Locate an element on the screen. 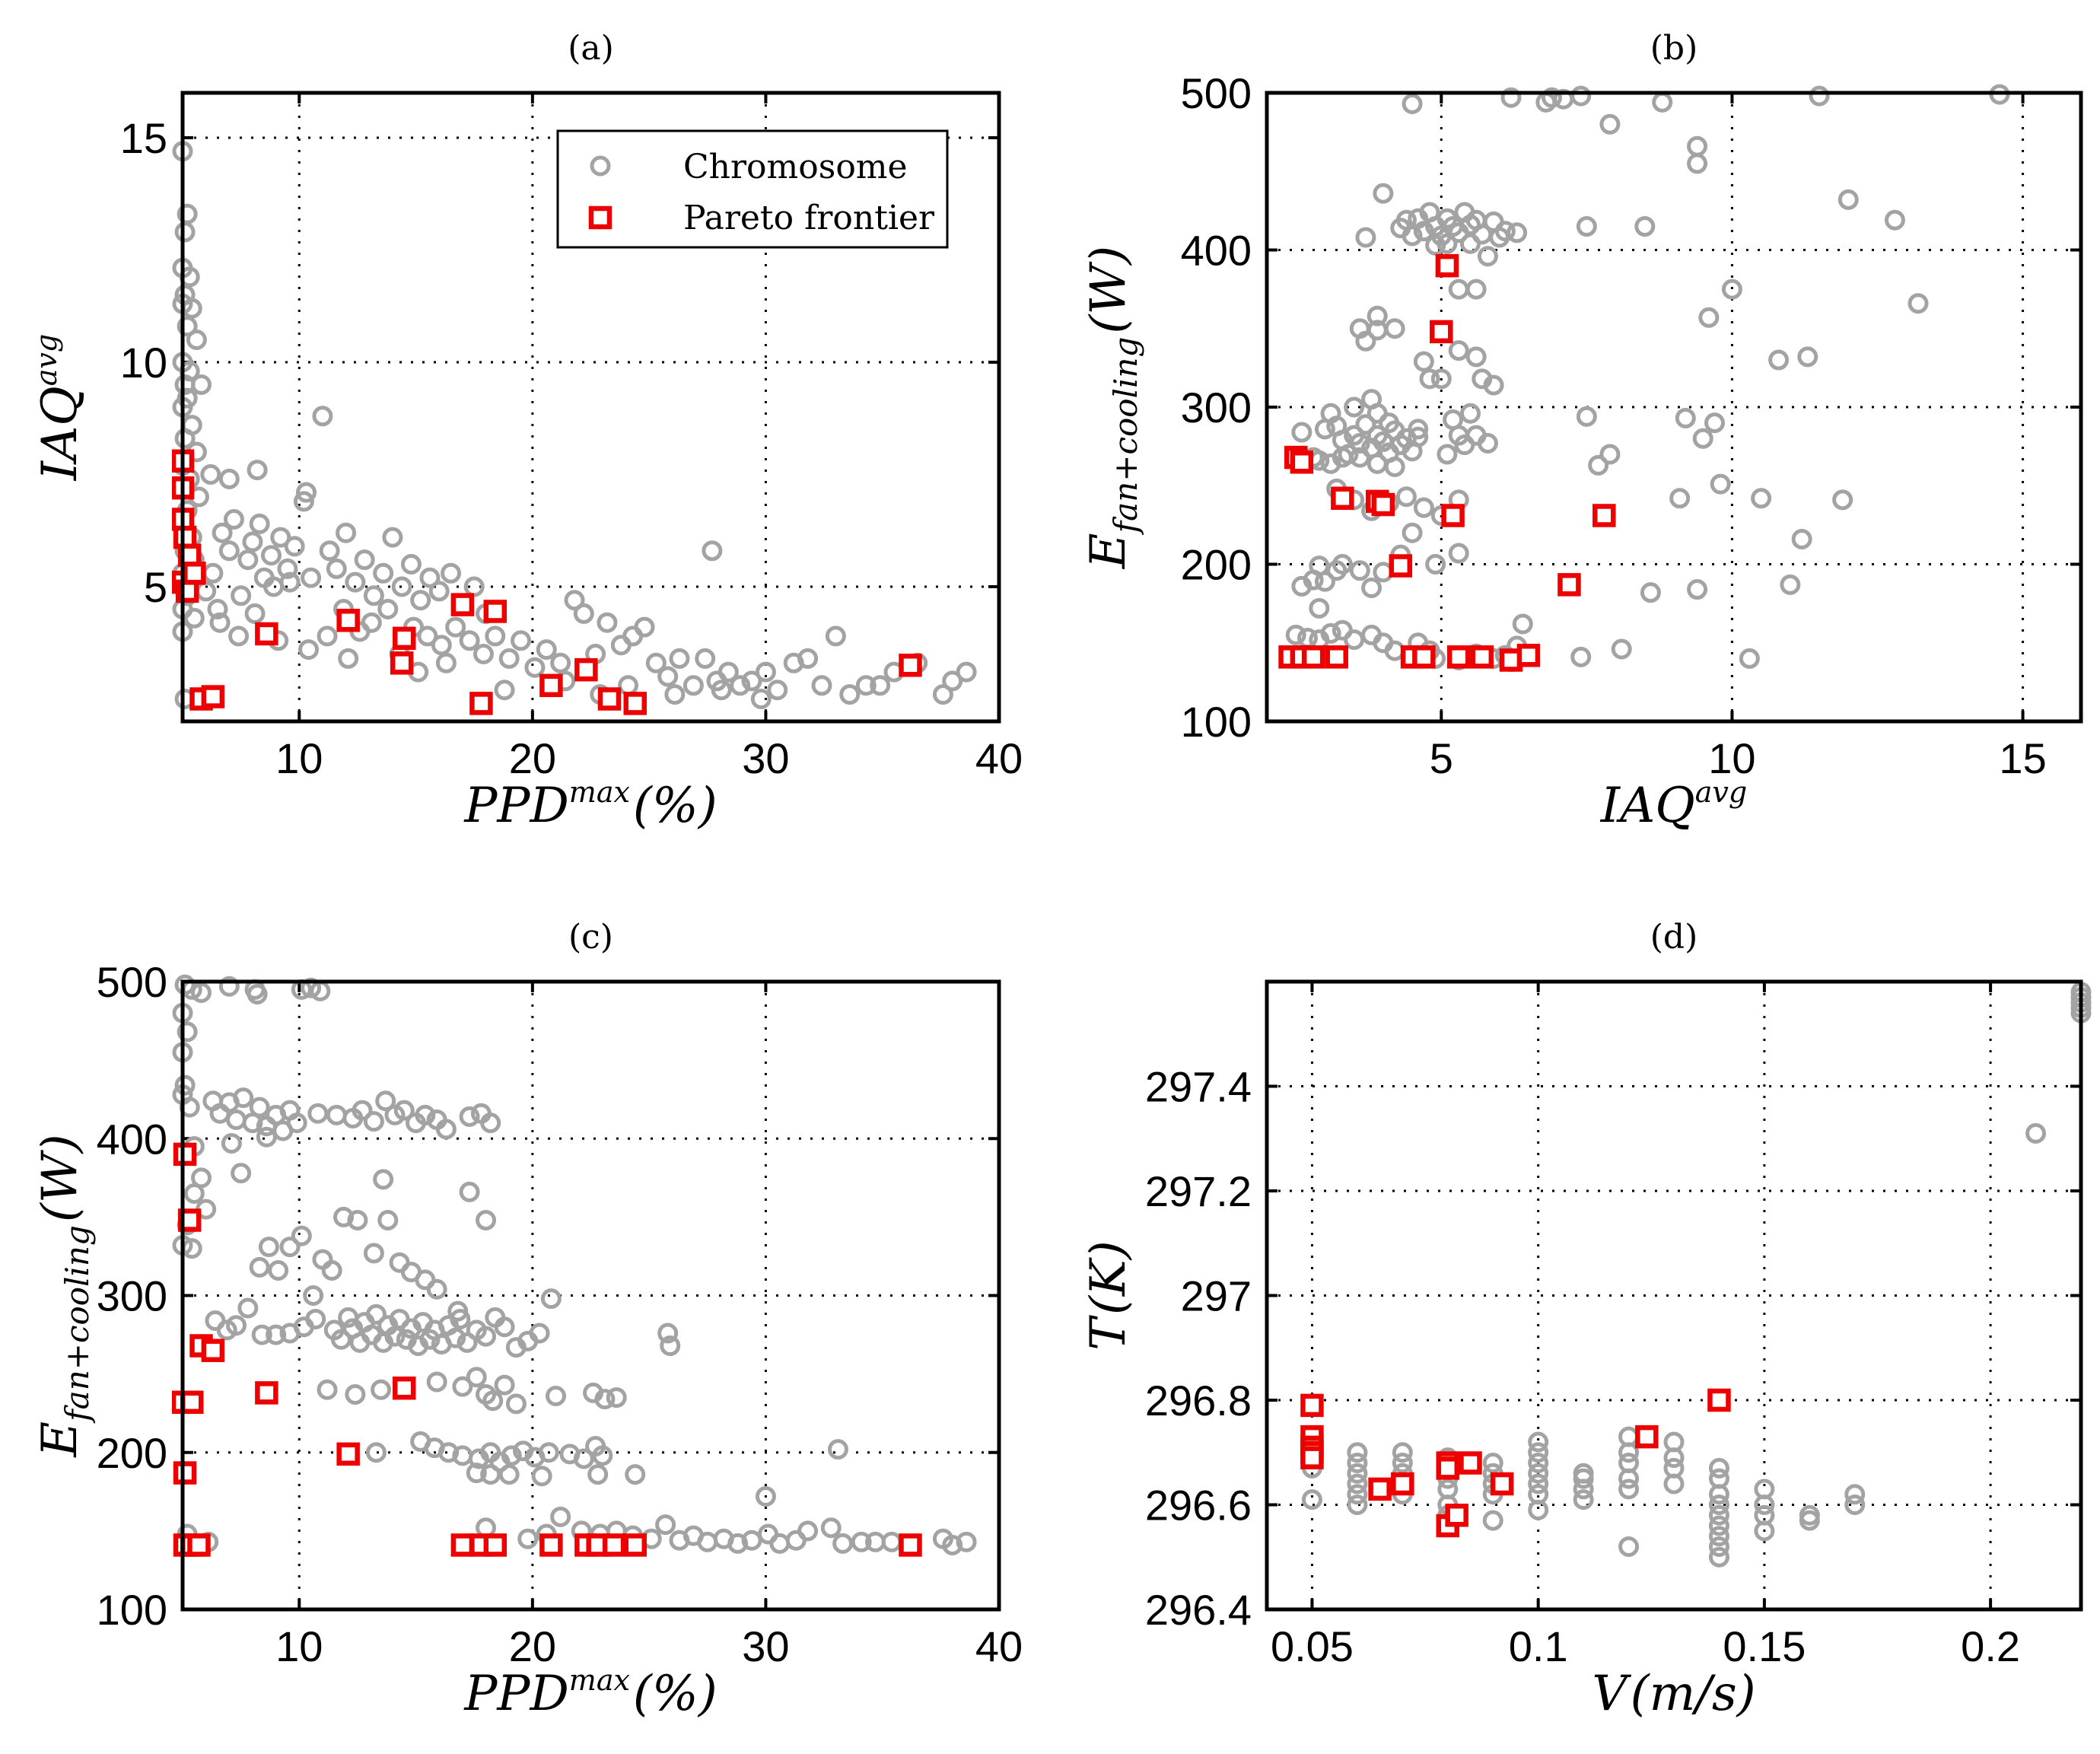 Image resolution: width=2100 pixels, height=1754 pixels. y-axis-label-sup: avg is located at coordinates (46, 360).